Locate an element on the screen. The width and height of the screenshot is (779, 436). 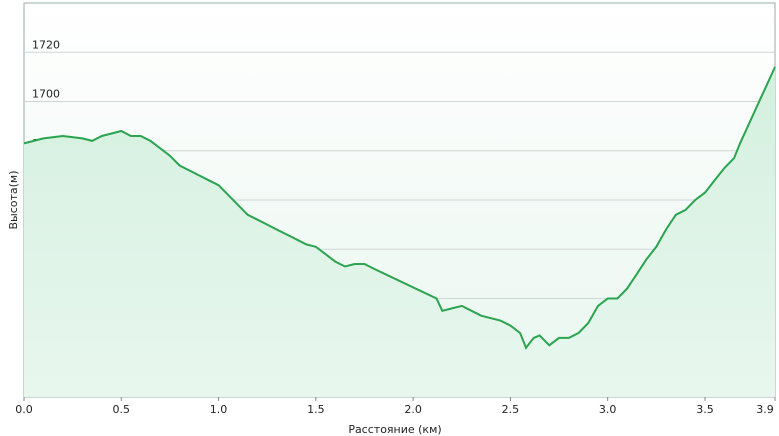
x-tick-label: 1.5 is located at coordinates (316, 409).